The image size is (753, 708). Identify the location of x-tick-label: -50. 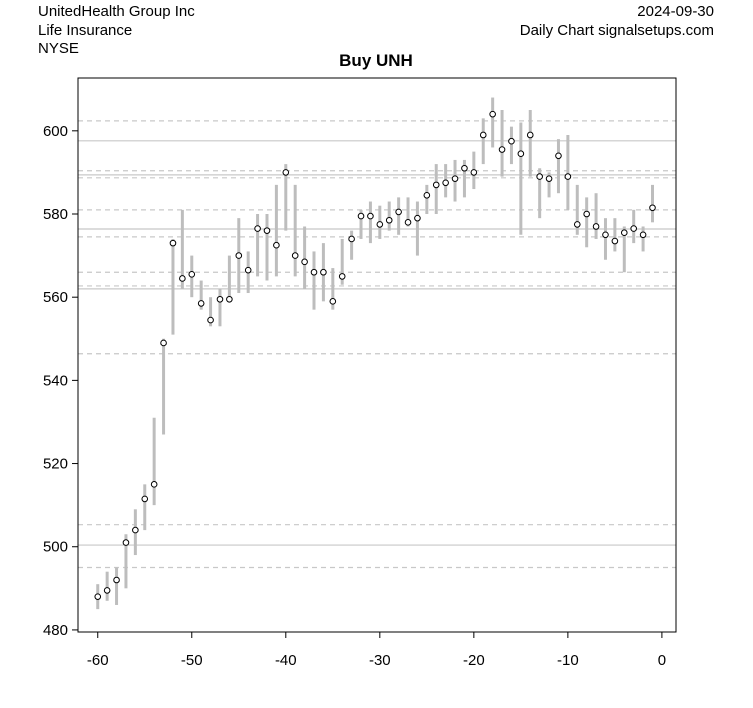
(192, 660).